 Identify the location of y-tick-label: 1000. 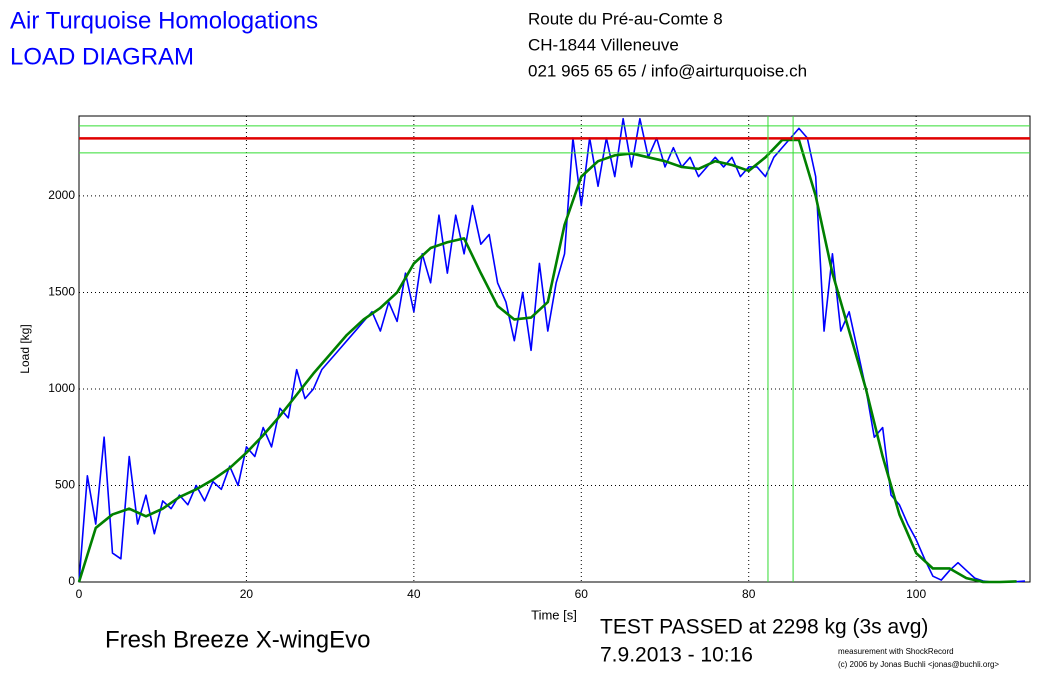
(61, 388).